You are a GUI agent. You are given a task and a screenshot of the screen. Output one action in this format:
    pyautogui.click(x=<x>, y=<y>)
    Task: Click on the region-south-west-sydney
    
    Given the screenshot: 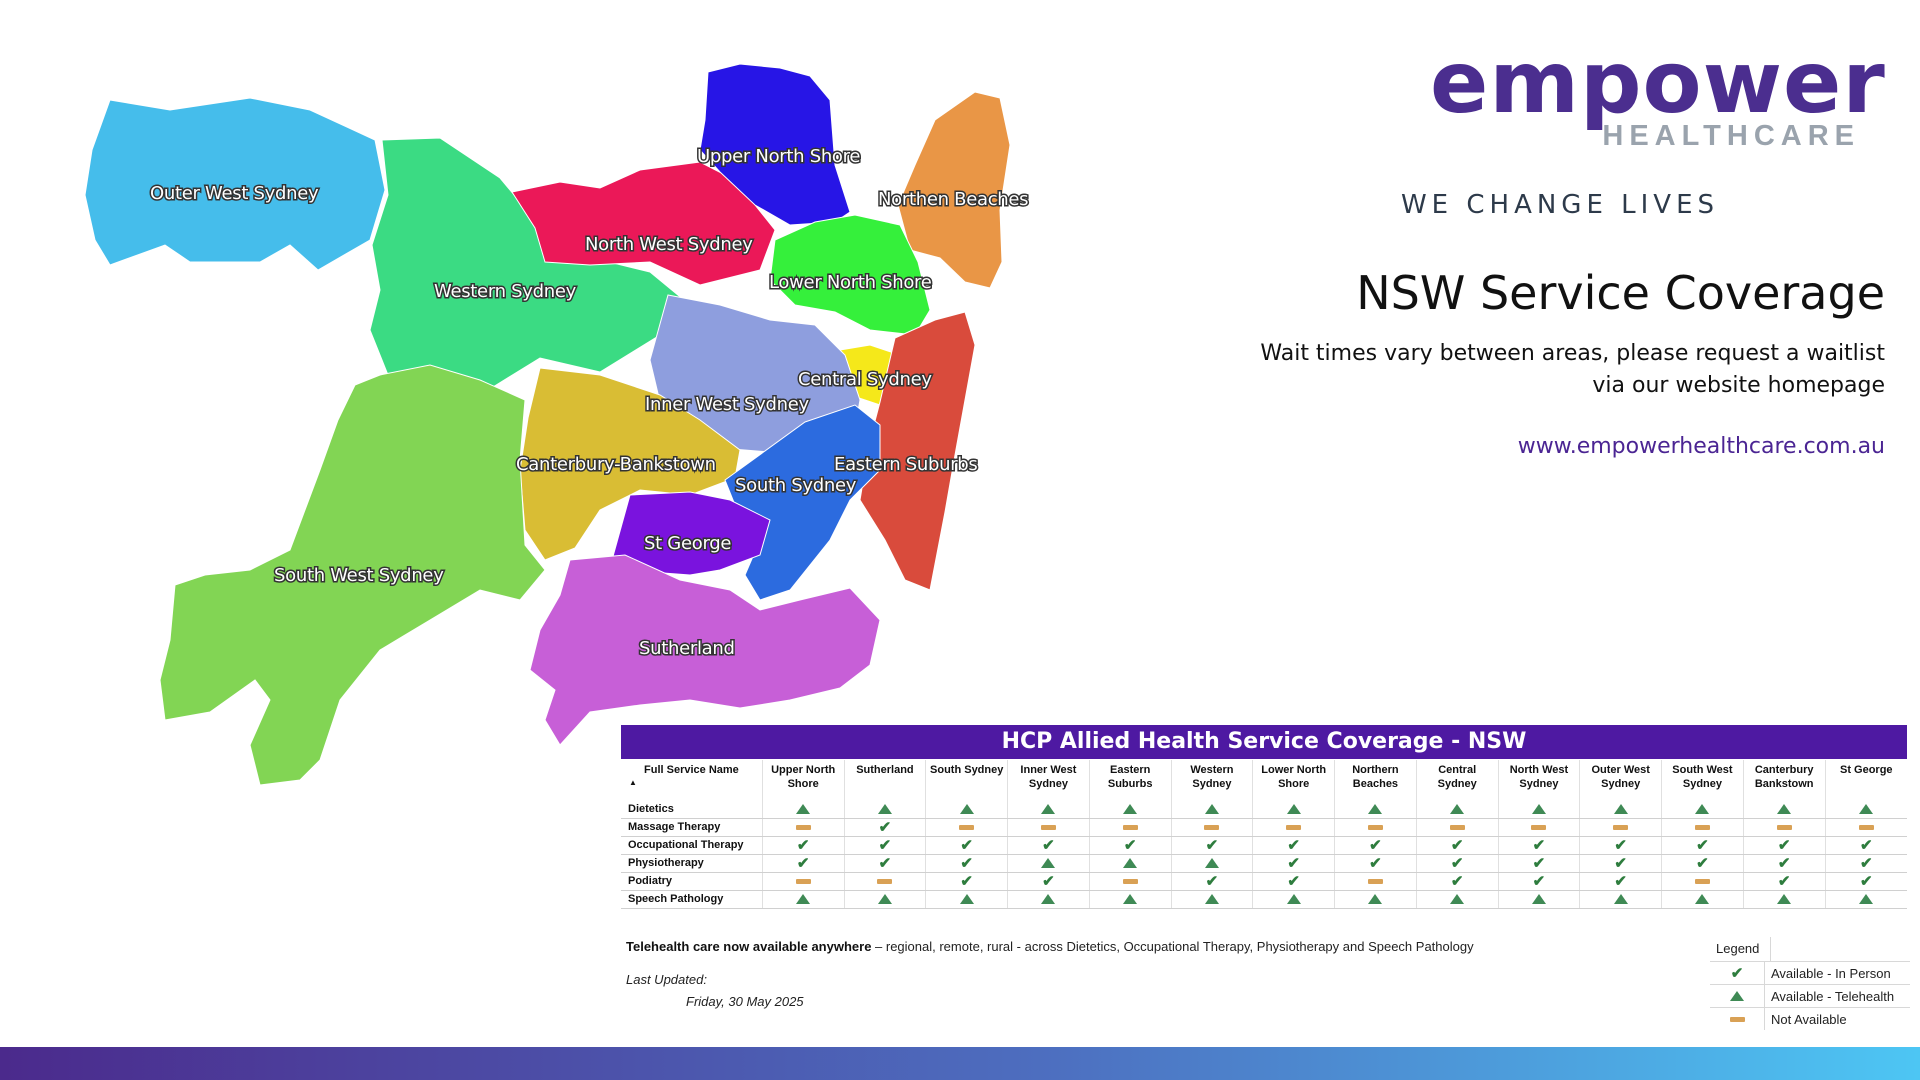 What is the action you would take?
    pyautogui.click(x=352, y=575)
    